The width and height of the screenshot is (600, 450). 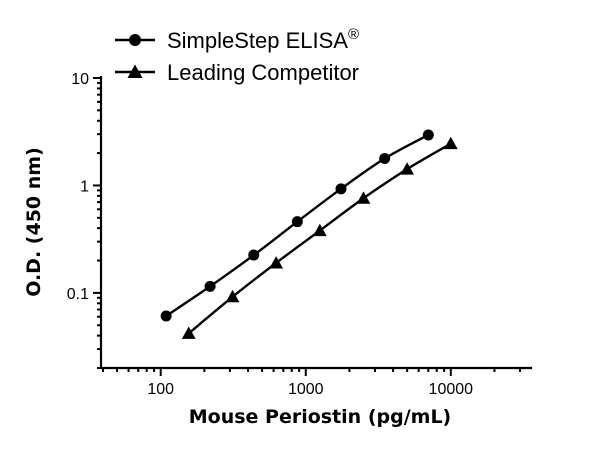 I want to click on legend-label: SimpleStep ELISA®, so click(x=263, y=39).